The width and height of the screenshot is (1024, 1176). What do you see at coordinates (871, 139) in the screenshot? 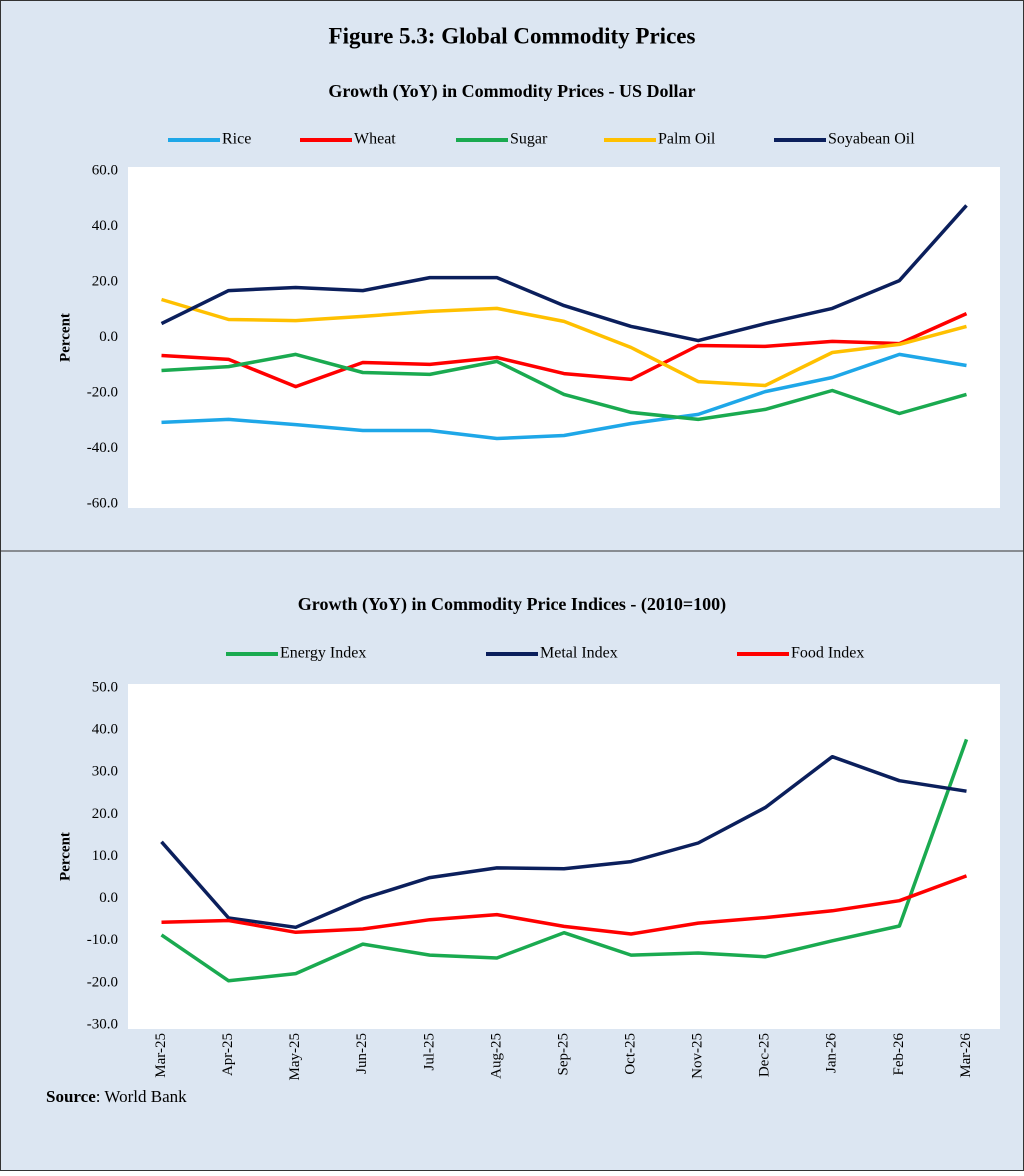
I see `legend-label: Soyabean Oil` at bounding box center [871, 139].